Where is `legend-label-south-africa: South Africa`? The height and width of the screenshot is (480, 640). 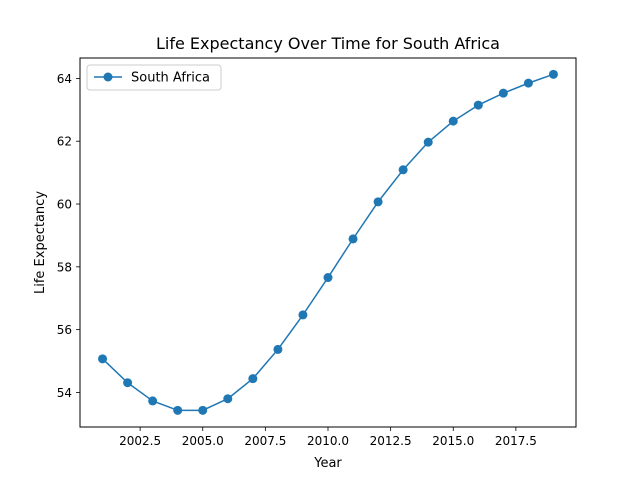 legend-label-south-africa: South Africa is located at coordinates (170, 78).